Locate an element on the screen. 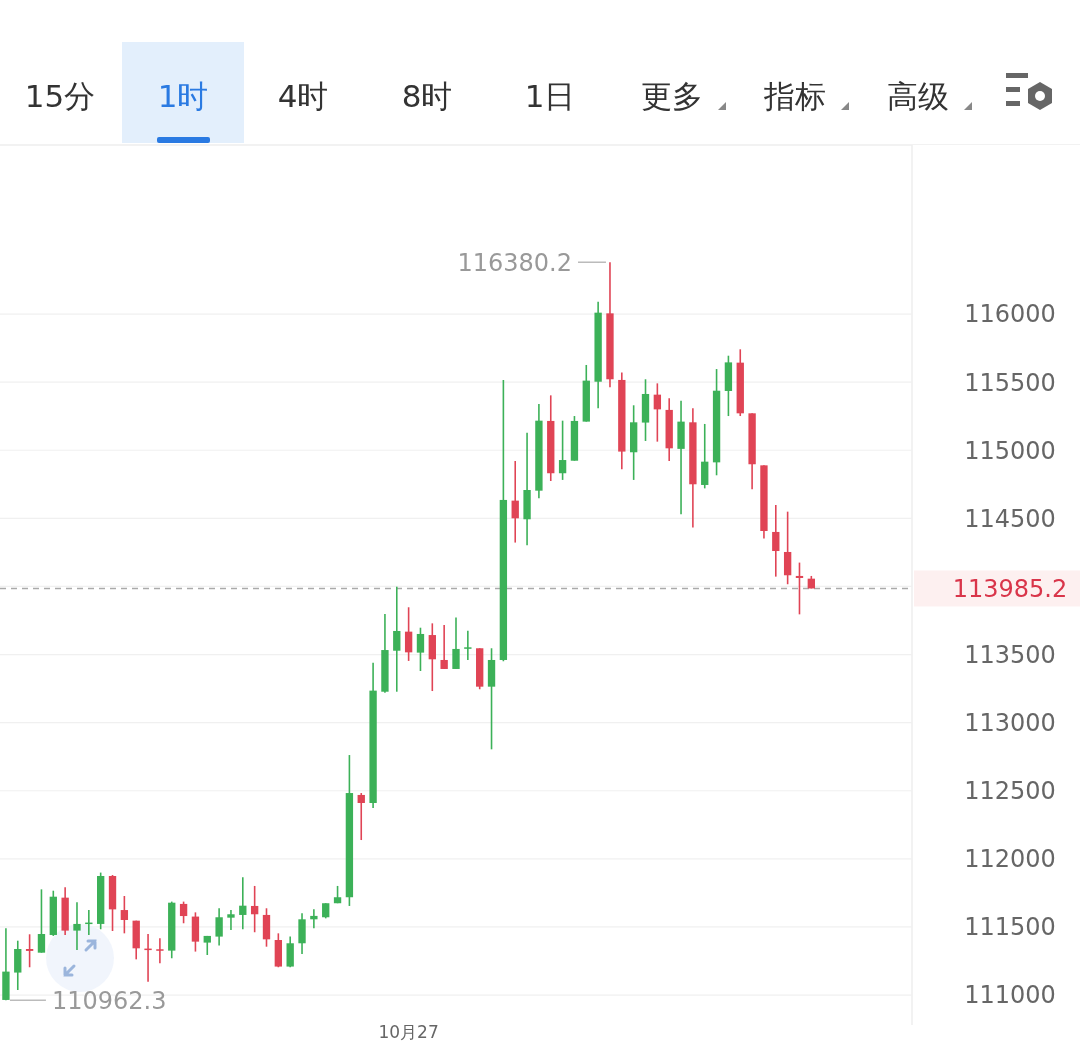 This screenshot has width=1080, height=1042. annotation: 116380.2 is located at coordinates (514, 262).